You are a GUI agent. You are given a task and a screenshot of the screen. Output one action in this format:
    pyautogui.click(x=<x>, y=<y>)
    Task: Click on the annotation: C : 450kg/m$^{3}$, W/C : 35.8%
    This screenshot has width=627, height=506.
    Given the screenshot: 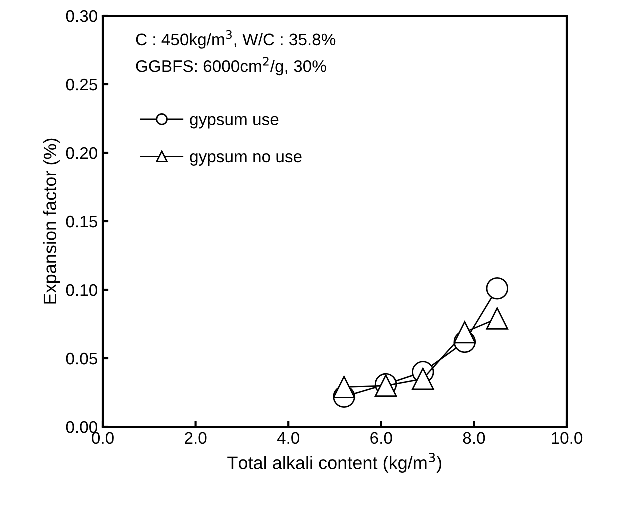 What is the action you would take?
    pyautogui.click(x=236, y=39)
    